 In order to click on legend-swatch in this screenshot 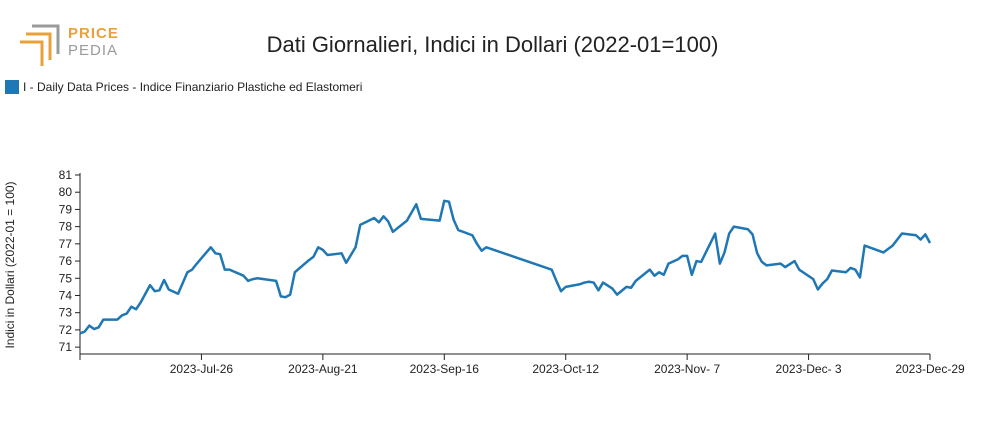, I will do `click(12, 87)`.